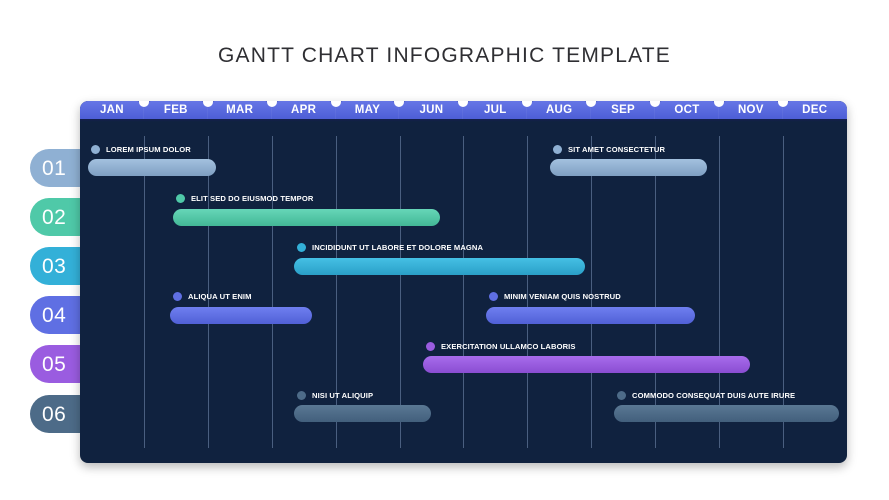 The width and height of the screenshot is (889, 500). Describe the element at coordinates (463, 120) in the screenshot. I see `header-shadow` at that location.